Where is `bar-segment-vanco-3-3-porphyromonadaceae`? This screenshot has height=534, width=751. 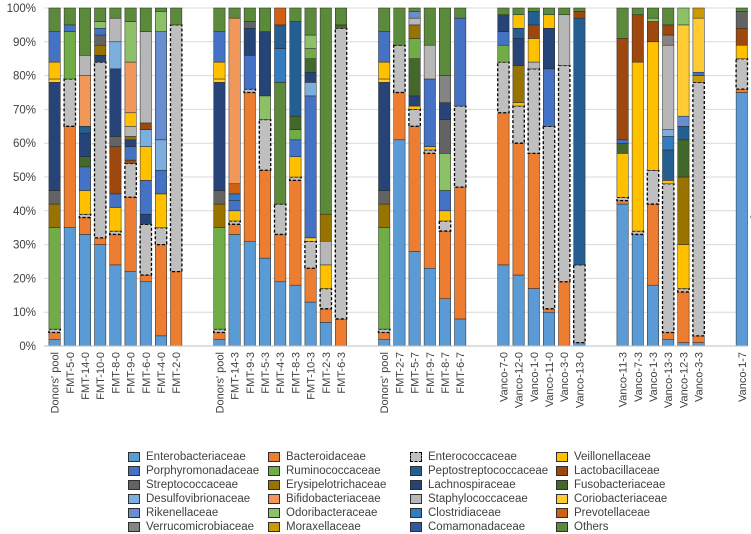
bar-segment-vanco-3-3-porphyromonadaceae is located at coordinates (698, 73).